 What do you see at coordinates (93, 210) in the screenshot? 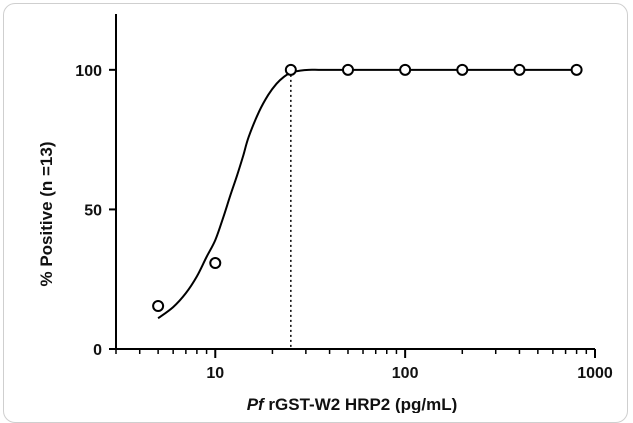
I see `y-tick-label: 50` at bounding box center [93, 210].